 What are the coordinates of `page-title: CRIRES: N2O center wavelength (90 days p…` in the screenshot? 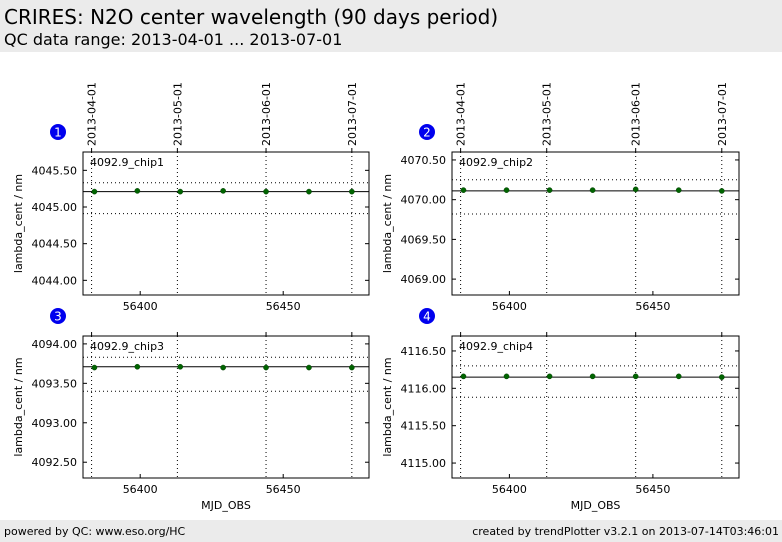 It's located at (251, 17).